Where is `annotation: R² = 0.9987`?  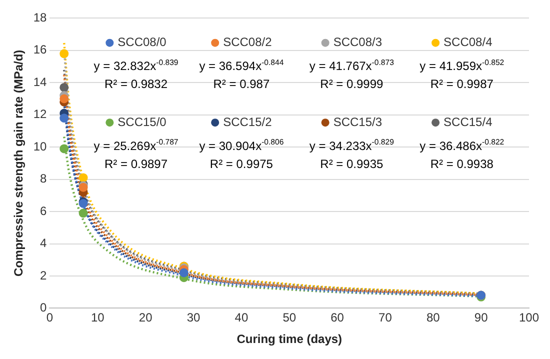
annotation: R² = 0.9987 is located at coordinates (462, 84).